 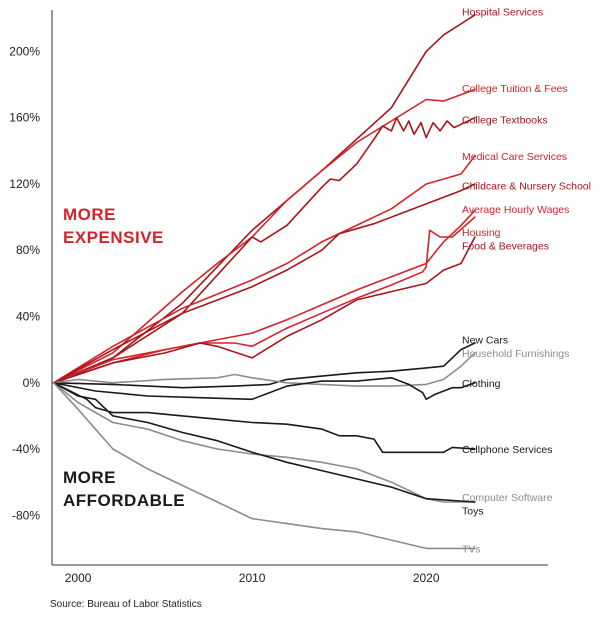 I want to click on label-new-cars: New Cars, so click(x=485, y=341).